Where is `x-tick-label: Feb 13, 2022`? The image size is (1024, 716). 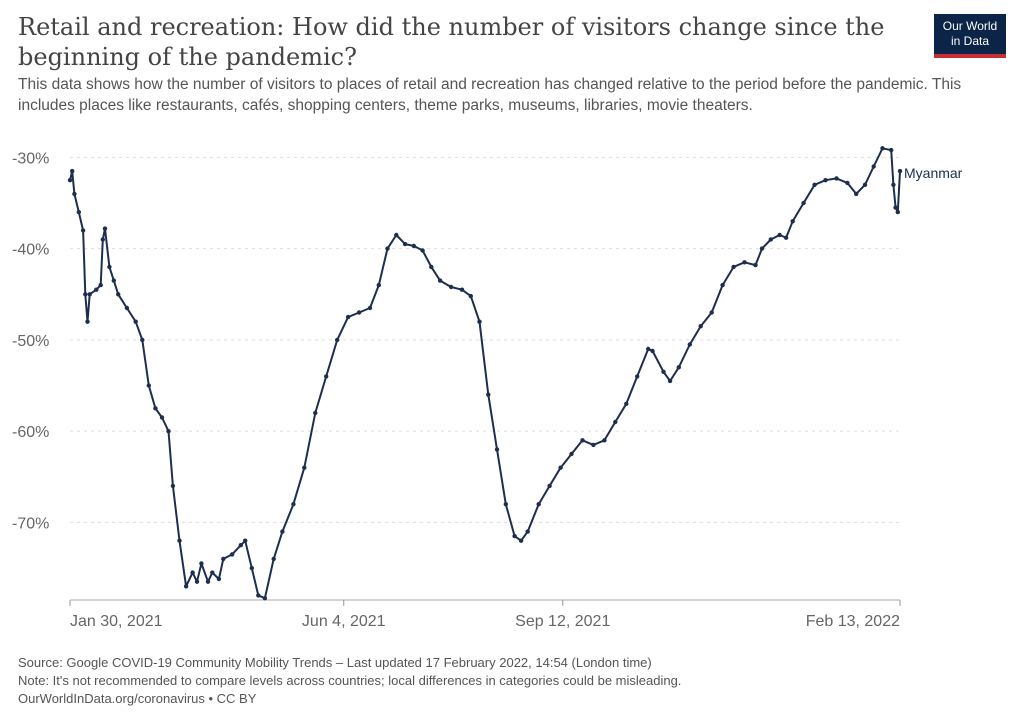
x-tick-label: Feb 13, 2022 is located at coordinates (853, 621).